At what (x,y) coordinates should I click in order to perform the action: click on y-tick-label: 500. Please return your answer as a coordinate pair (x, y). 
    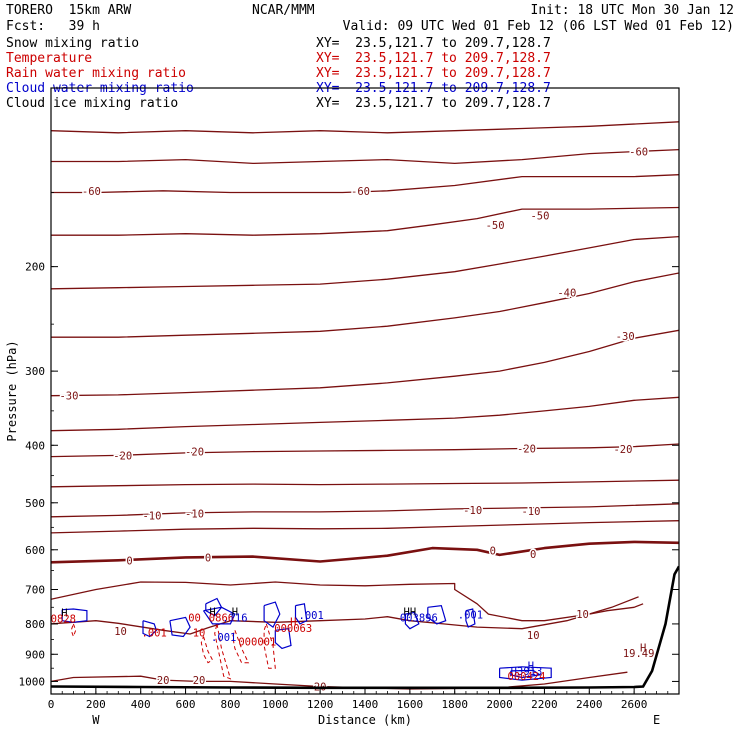
    Looking at the image, I should click on (35, 503).